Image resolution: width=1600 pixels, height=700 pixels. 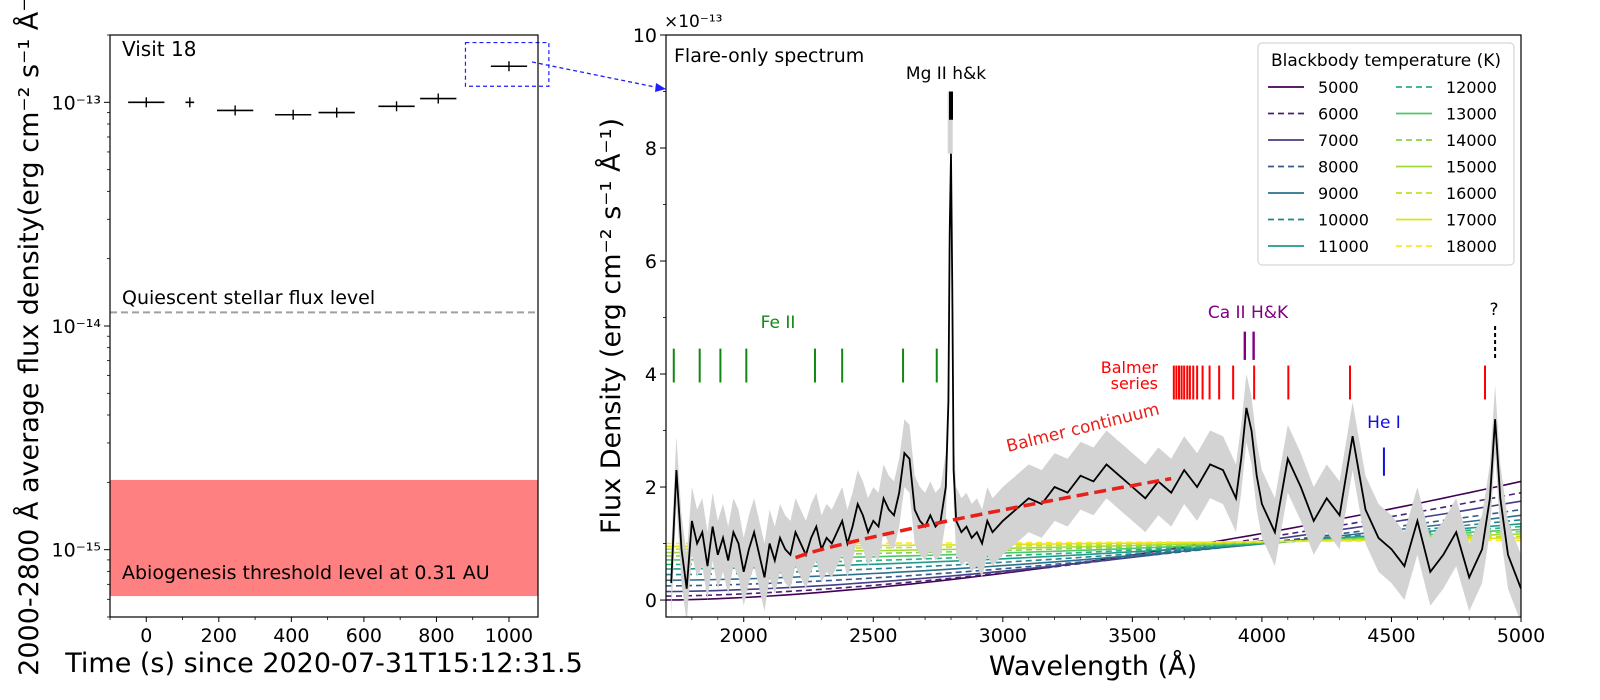 What do you see at coordinates (1338, 114) in the screenshot?
I see `legend-label: 6000` at bounding box center [1338, 114].